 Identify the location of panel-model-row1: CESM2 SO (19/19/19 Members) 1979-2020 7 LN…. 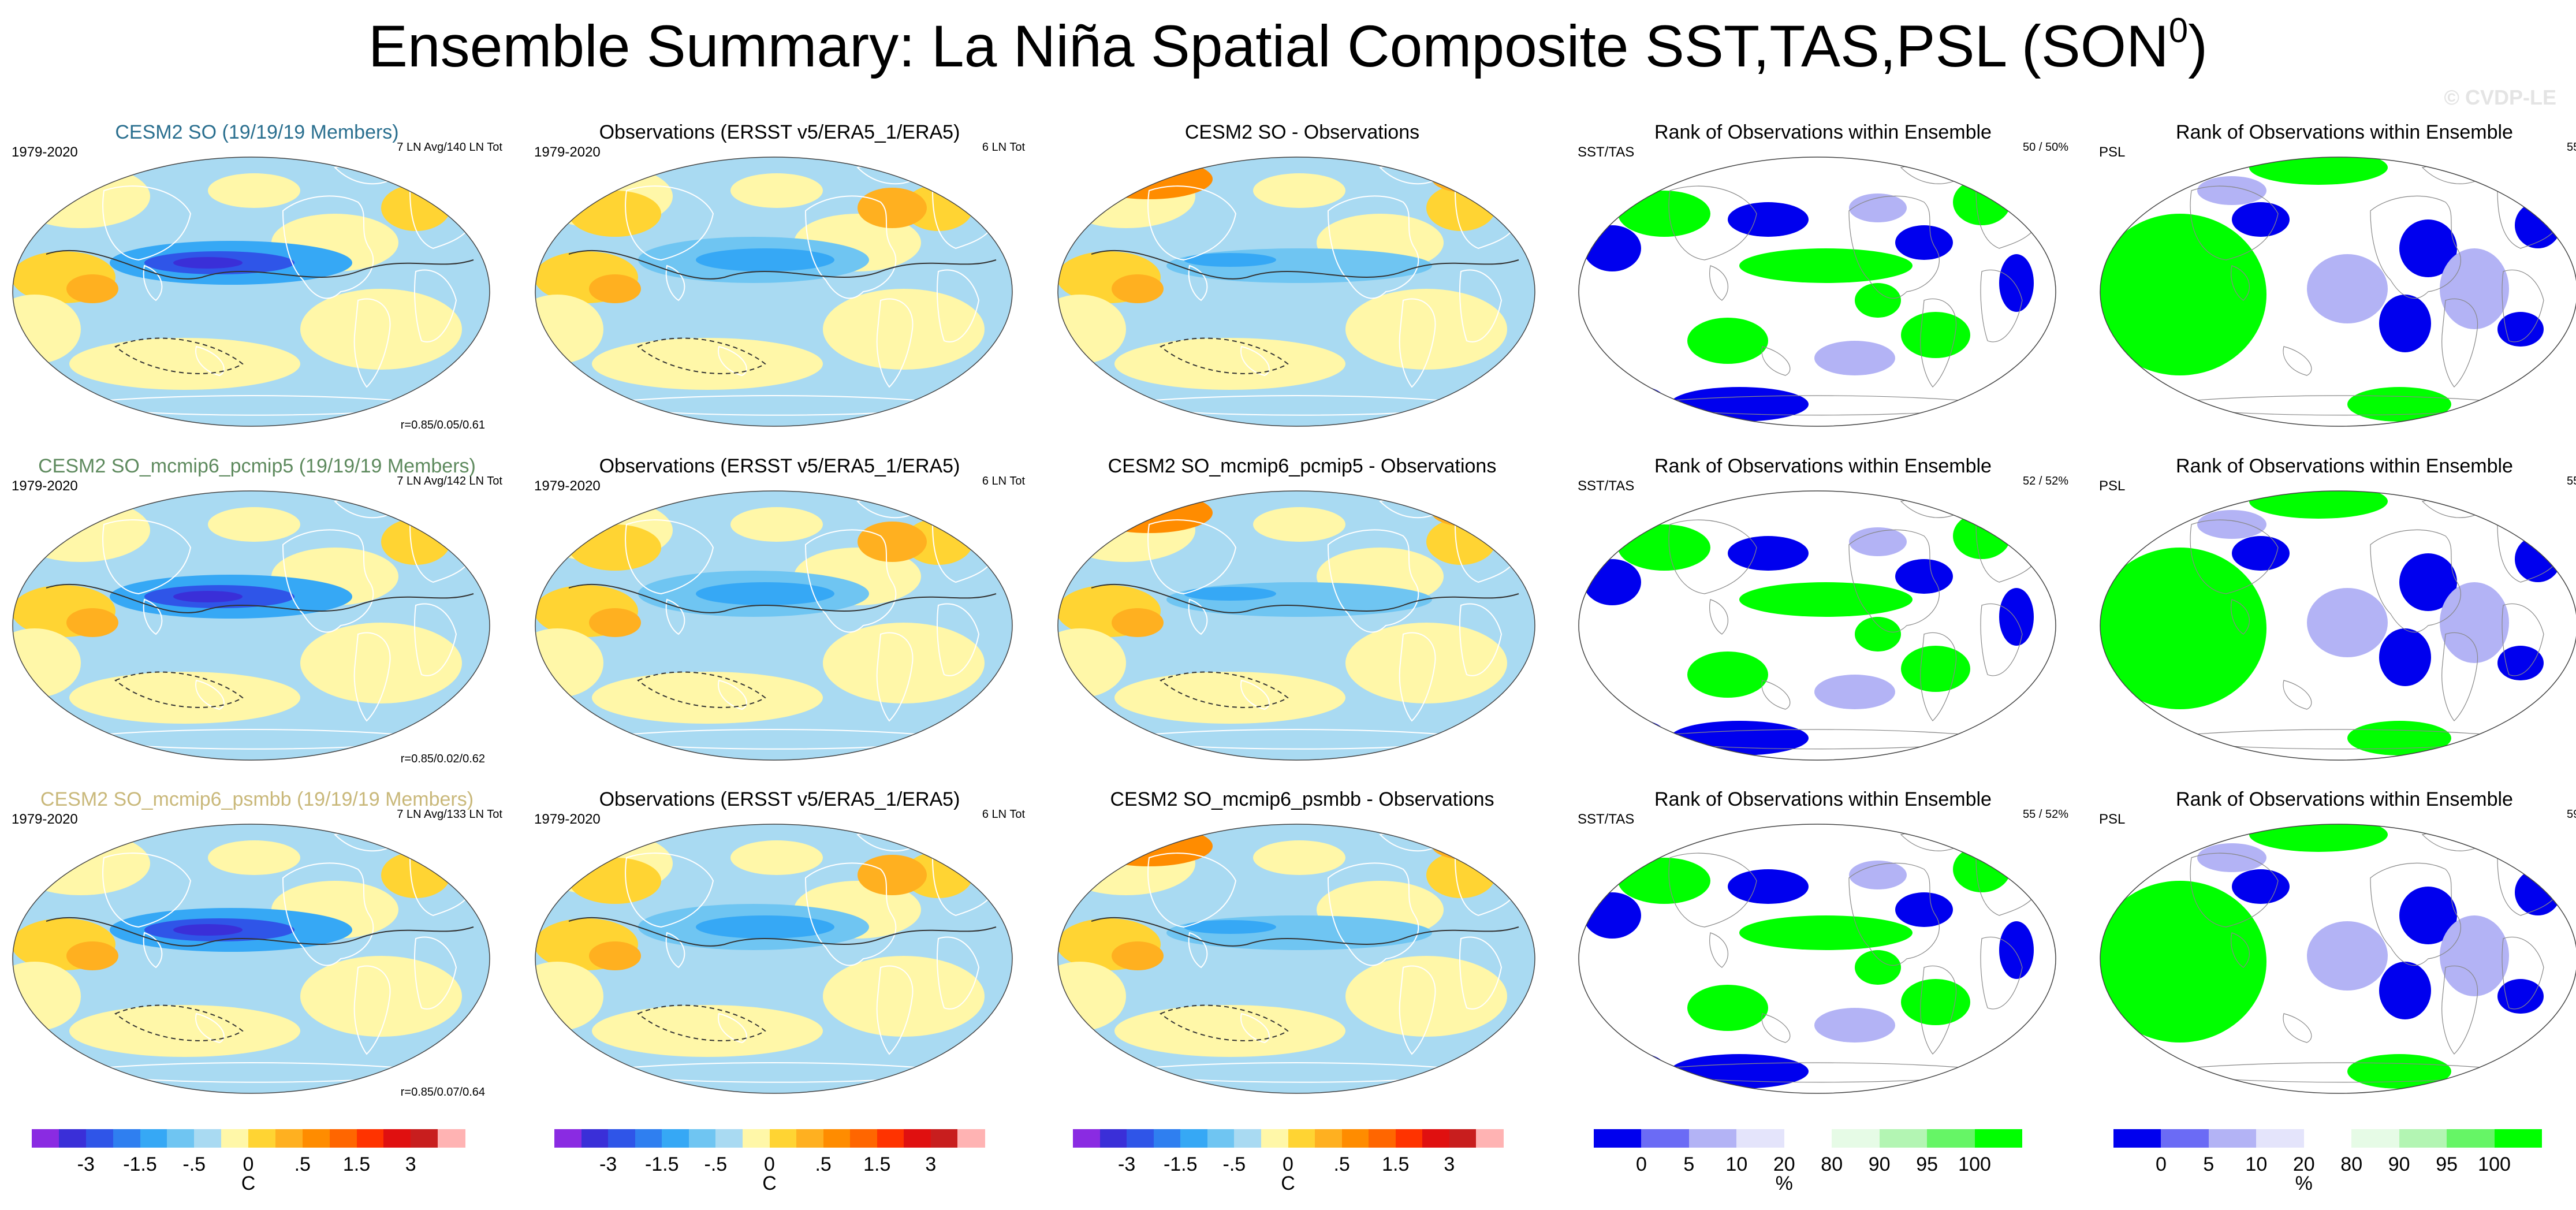
(257, 283).